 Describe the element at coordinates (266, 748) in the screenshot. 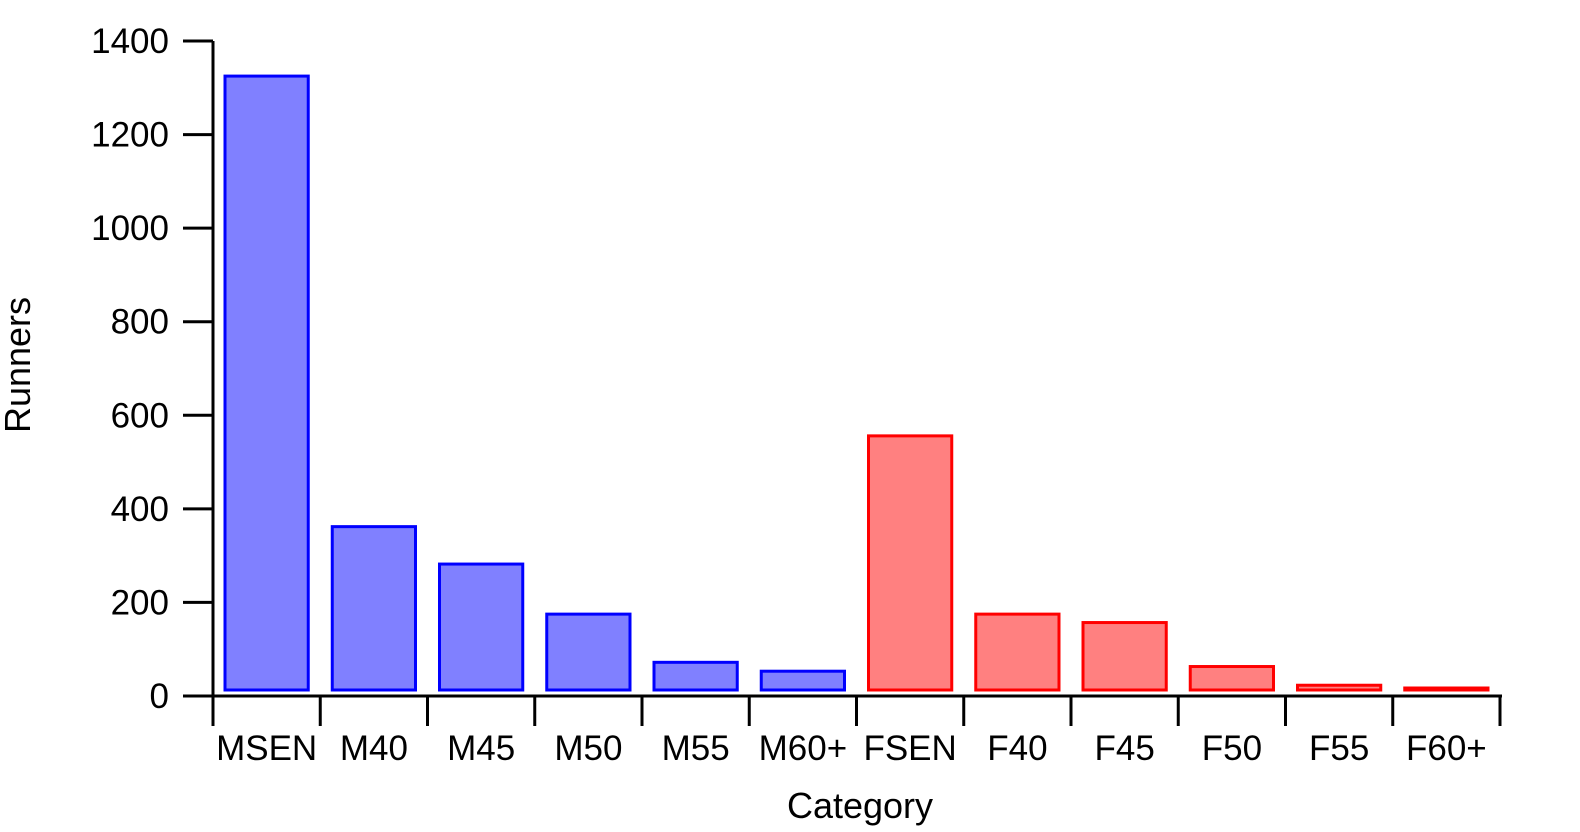

I see `x-tick-label: MSEN` at that location.